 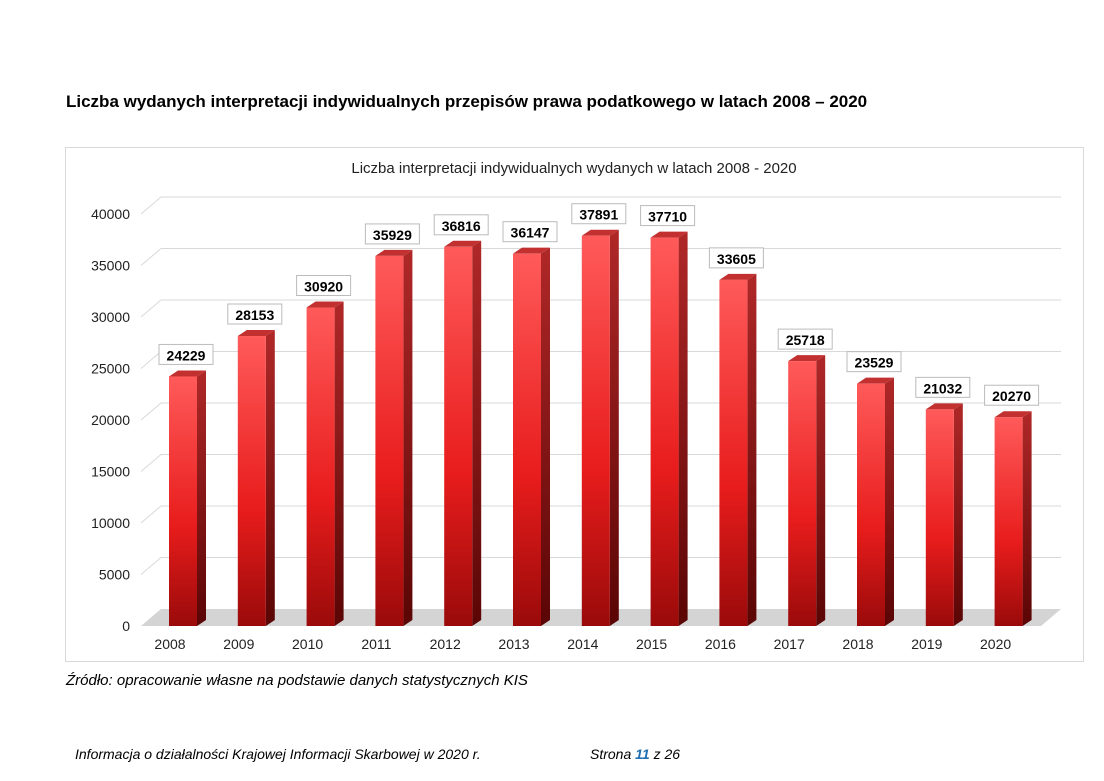 What do you see at coordinates (169, 644) in the screenshot?
I see `x-tick-label: 2008` at bounding box center [169, 644].